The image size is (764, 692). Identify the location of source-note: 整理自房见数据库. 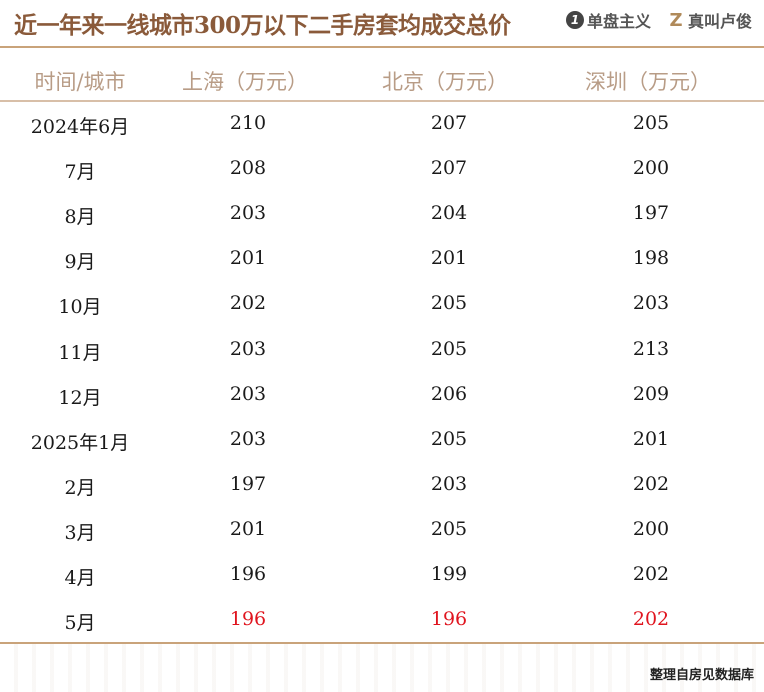
(701, 675).